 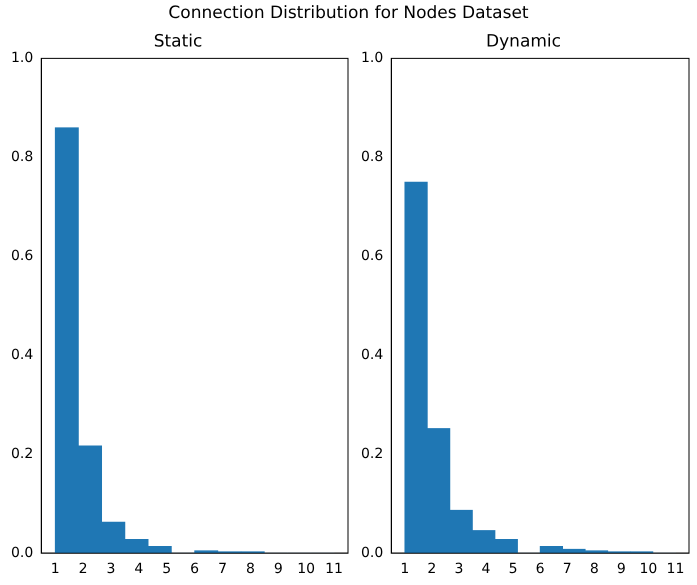 I want to click on chart-title: Dynamic, so click(x=523, y=42).